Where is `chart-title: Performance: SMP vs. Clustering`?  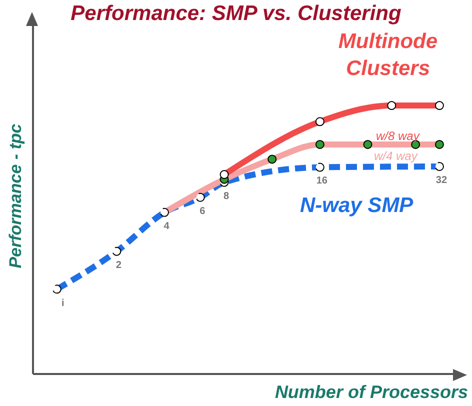 chart-title: Performance: SMP vs. Clustering is located at coordinates (236, 14).